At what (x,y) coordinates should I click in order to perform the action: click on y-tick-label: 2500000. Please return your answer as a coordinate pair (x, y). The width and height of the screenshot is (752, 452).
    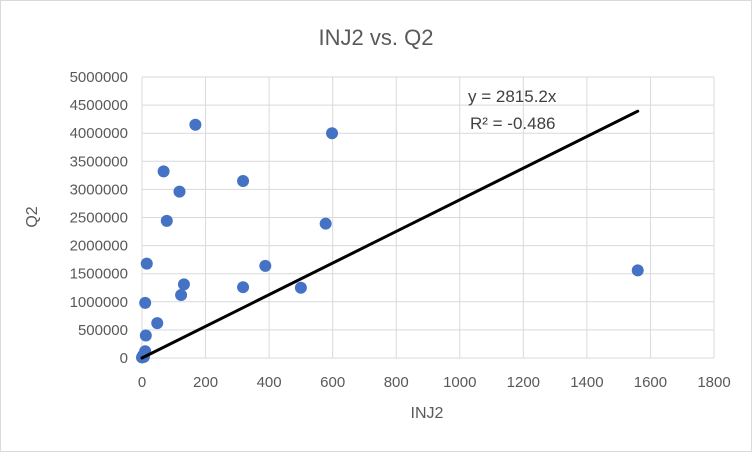
    Looking at the image, I should click on (99, 218).